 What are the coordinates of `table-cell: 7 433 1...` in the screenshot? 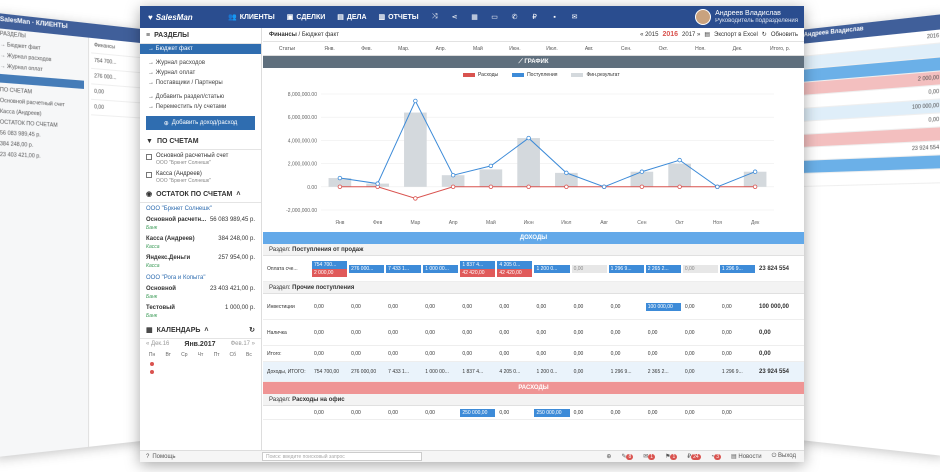 It's located at (403, 372).